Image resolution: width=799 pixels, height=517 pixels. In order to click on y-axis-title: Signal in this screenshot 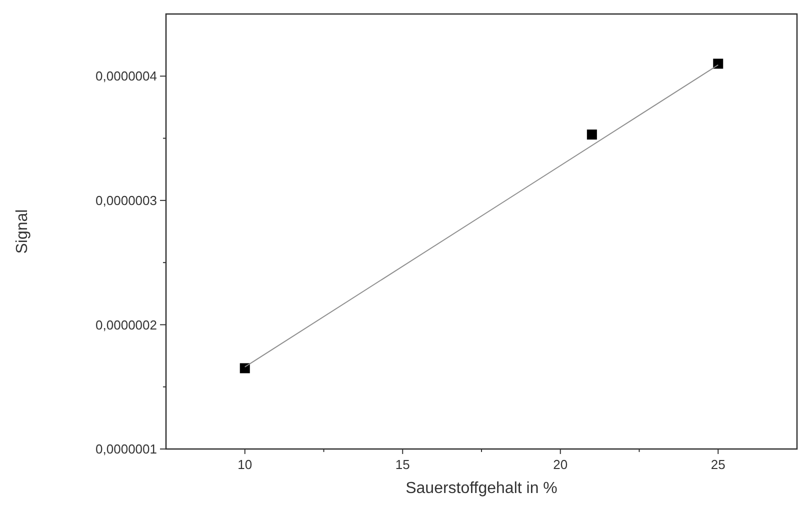, I will do `click(22, 231)`.